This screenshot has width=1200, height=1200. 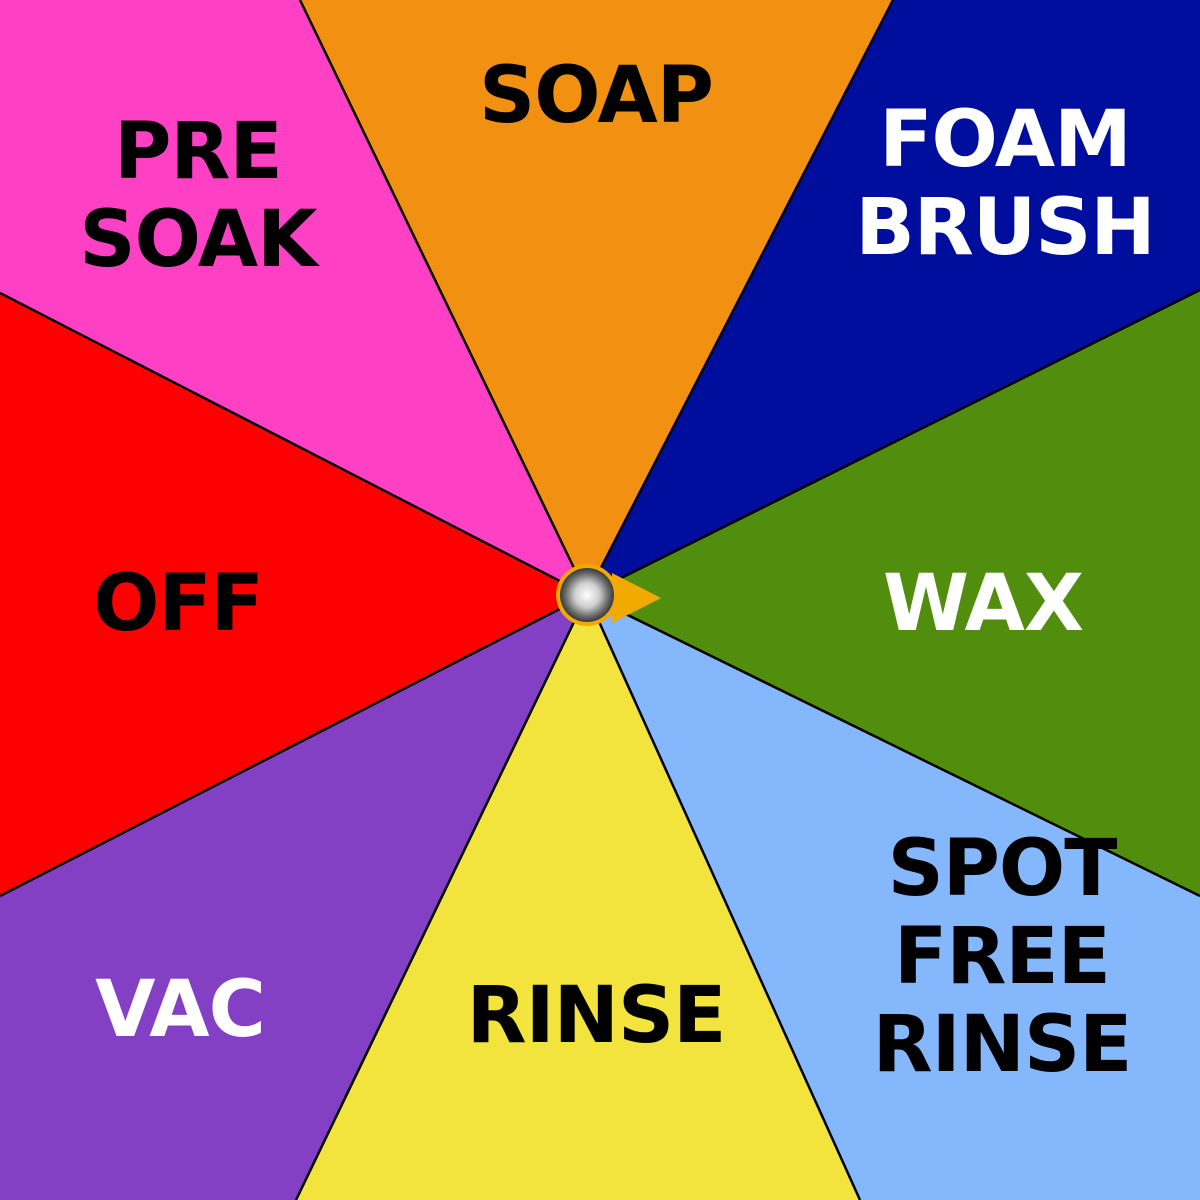 I want to click on segment-label-line: SPOT, so click(x=1003, y=869).